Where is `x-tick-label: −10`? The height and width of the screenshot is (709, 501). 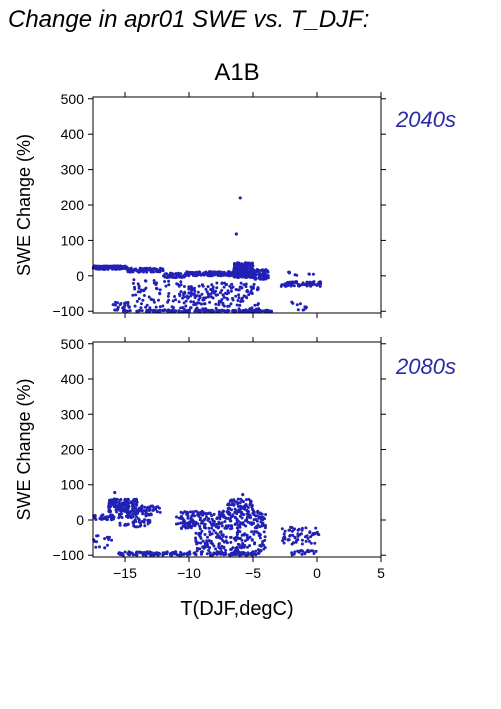
x-tick-label: −10 is located at coordinates (189, 573).